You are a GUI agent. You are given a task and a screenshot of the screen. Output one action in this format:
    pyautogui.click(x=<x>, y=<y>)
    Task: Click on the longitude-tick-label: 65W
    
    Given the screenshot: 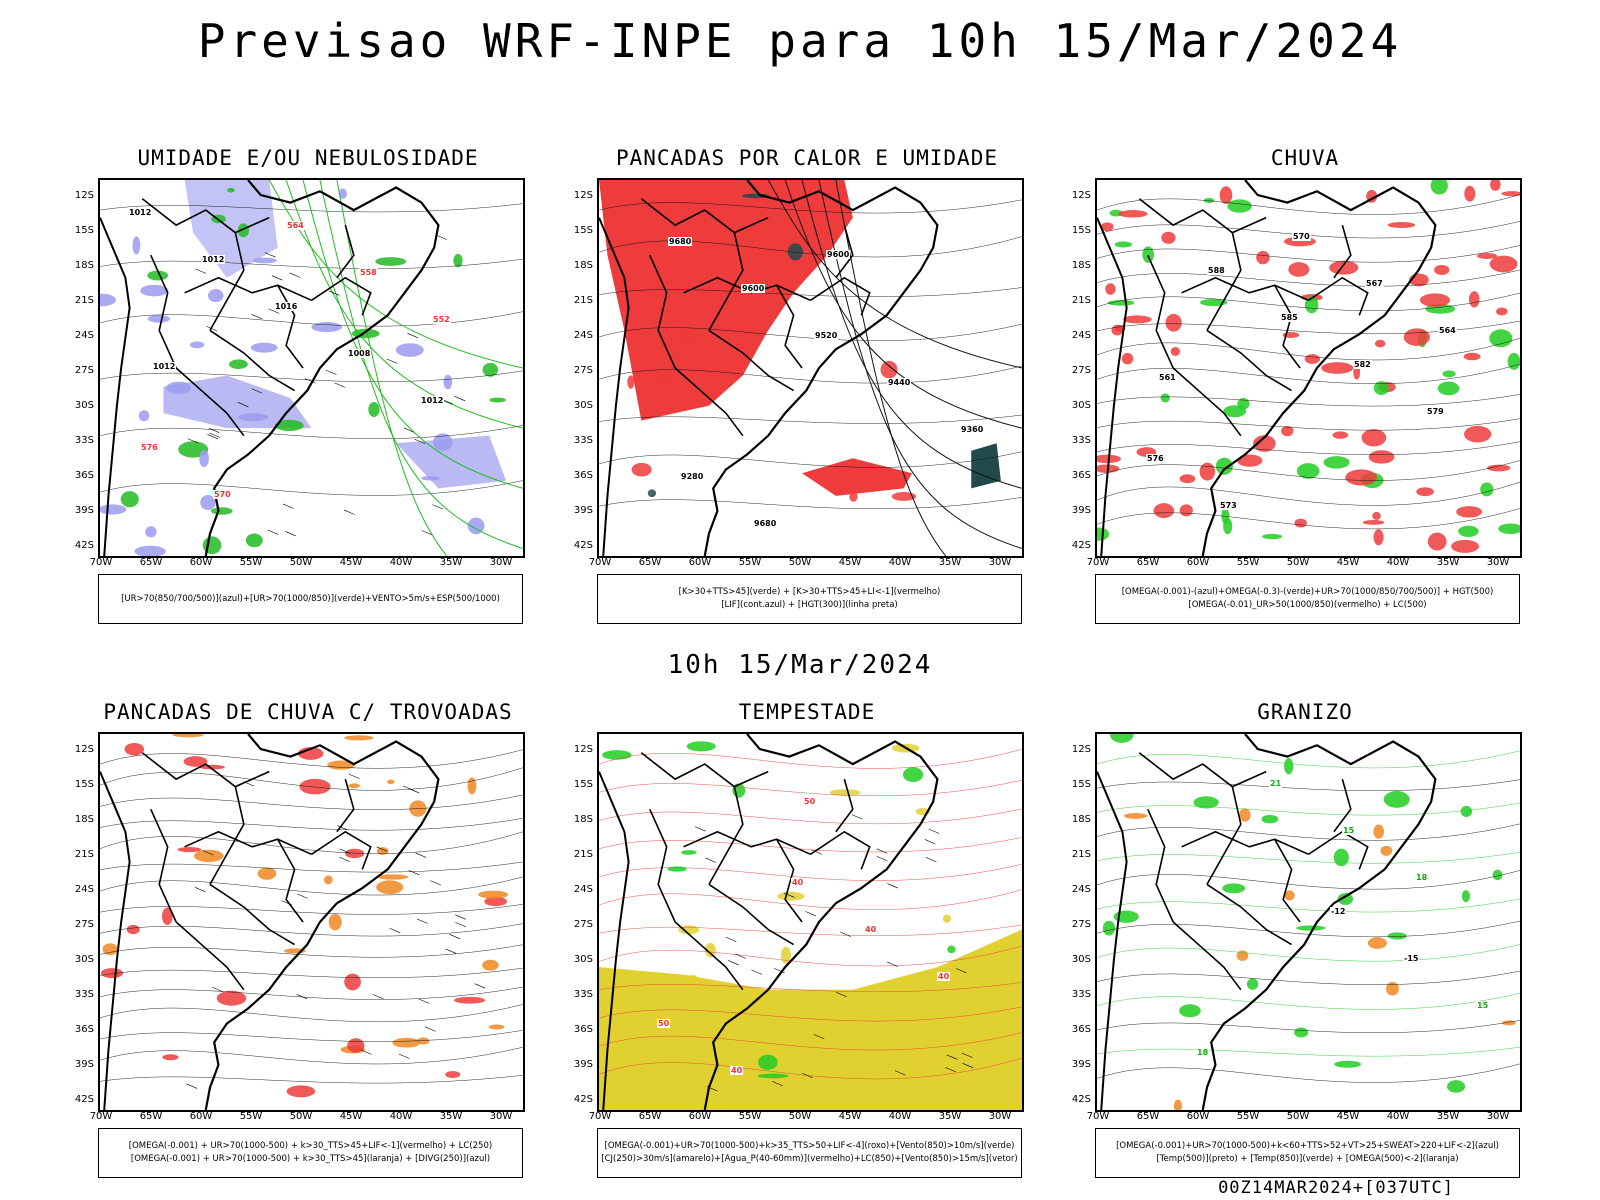 What is the action you would take?
    pyautogui.click(x=1148, y=562)
    